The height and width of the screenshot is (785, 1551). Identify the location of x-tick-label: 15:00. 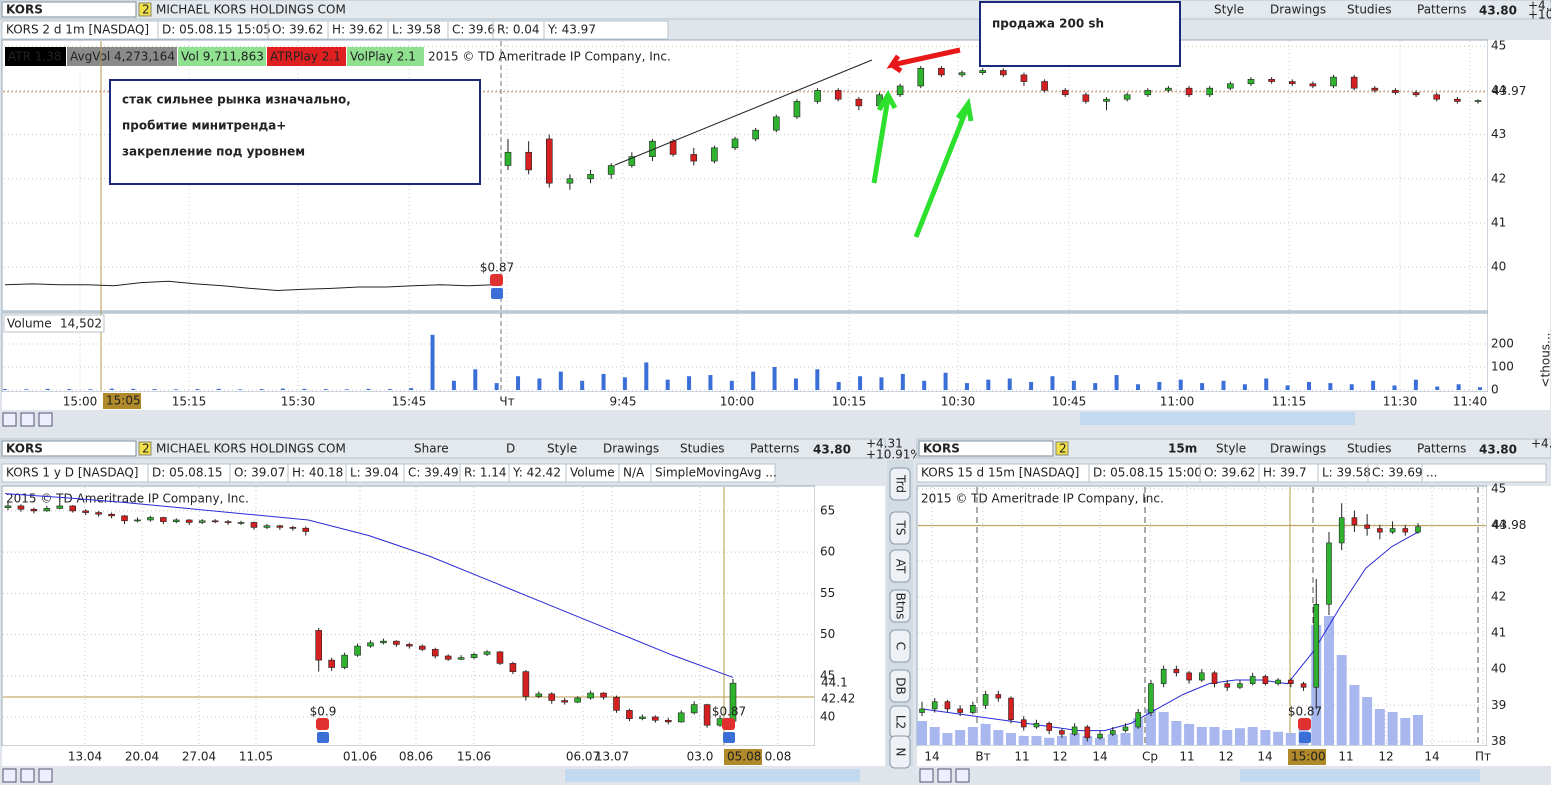
(80, 402).